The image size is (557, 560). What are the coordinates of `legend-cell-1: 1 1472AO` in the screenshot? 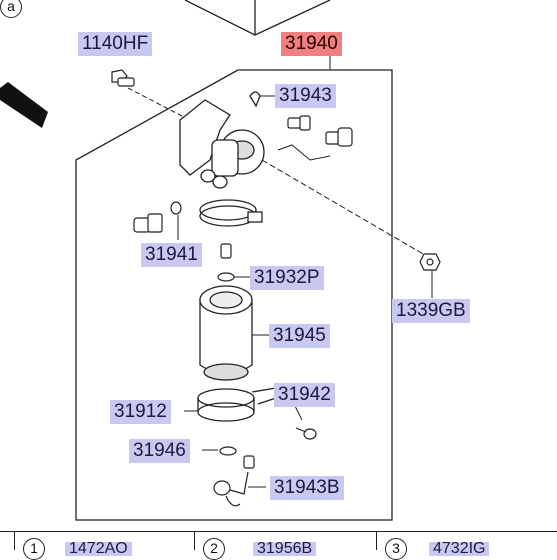 It's located at (104, 546).